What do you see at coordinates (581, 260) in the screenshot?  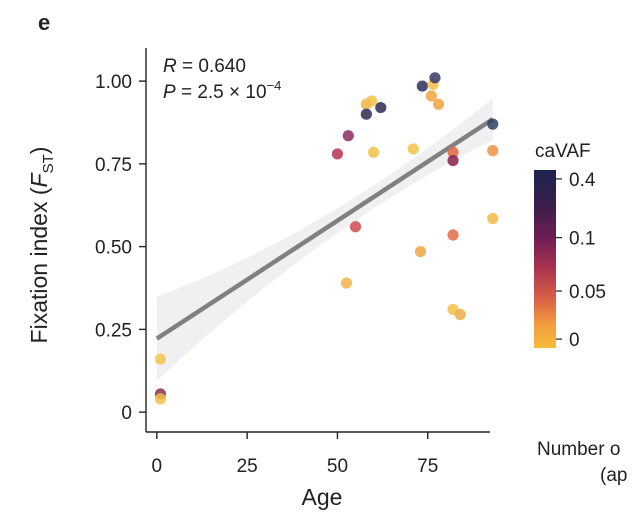 I see `colorbar-ticks: 0.4 0.1 0.05 0` at bounding box center [581, 260].